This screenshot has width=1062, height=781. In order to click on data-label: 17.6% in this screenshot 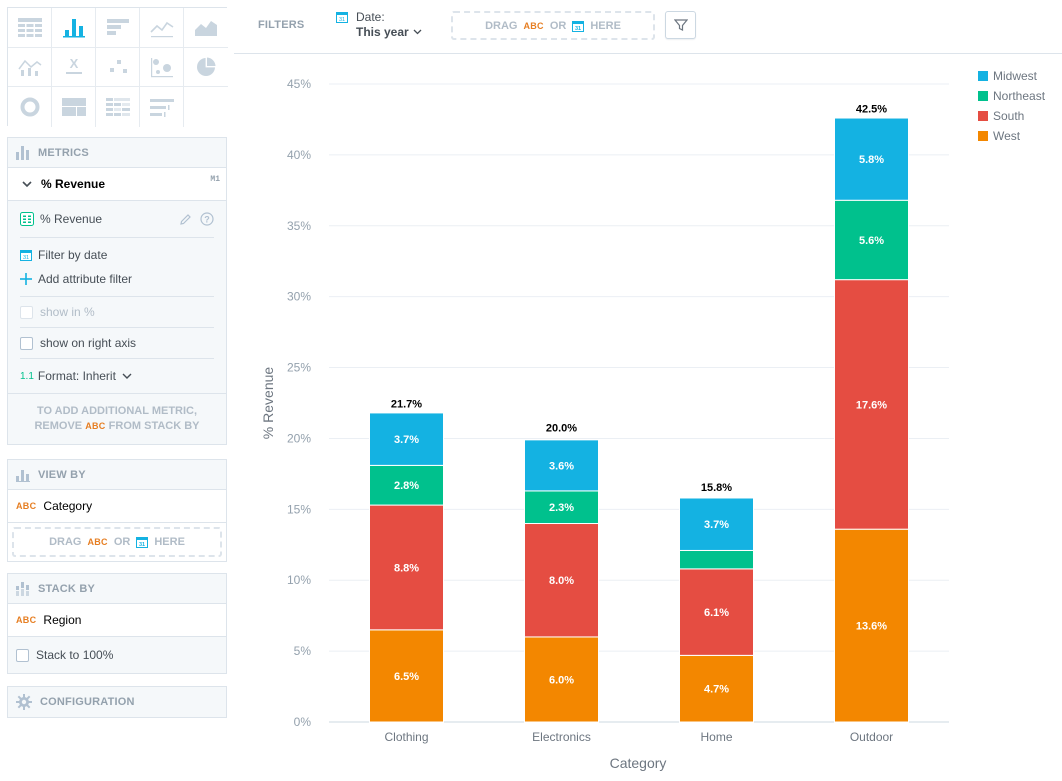, I will do `click(871, 405)`.